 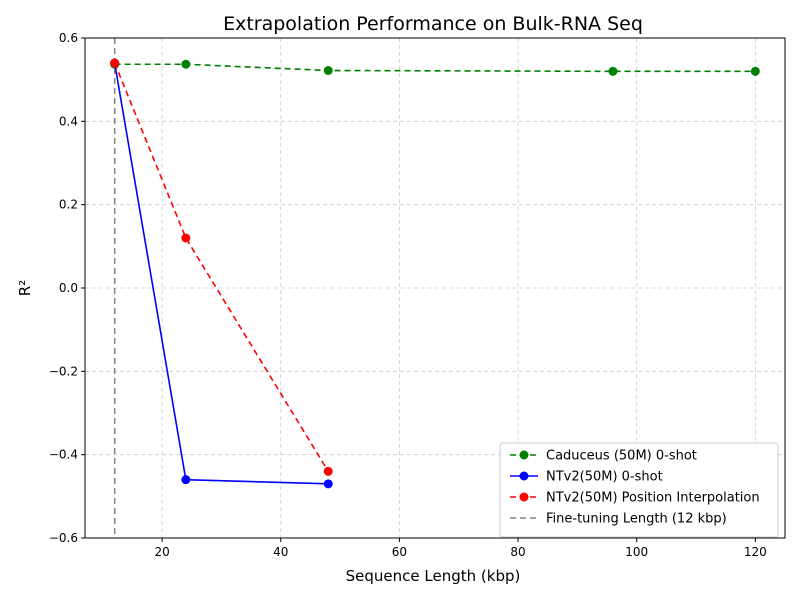 I want to click on y-axis-title: R², so click(x=25, y=288).